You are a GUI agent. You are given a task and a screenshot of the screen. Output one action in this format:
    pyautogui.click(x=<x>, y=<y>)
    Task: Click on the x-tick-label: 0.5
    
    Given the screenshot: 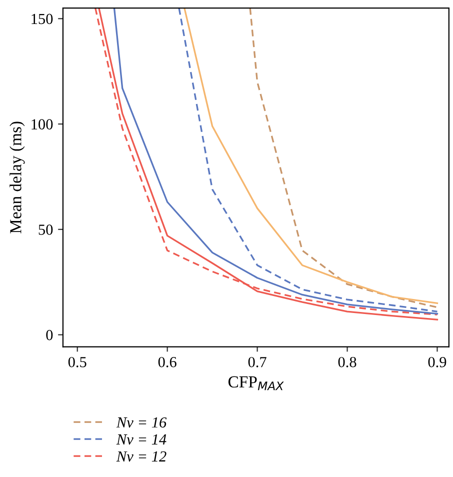 What is the action you would take?
    pyautogui.click(x=77, y=362)
    